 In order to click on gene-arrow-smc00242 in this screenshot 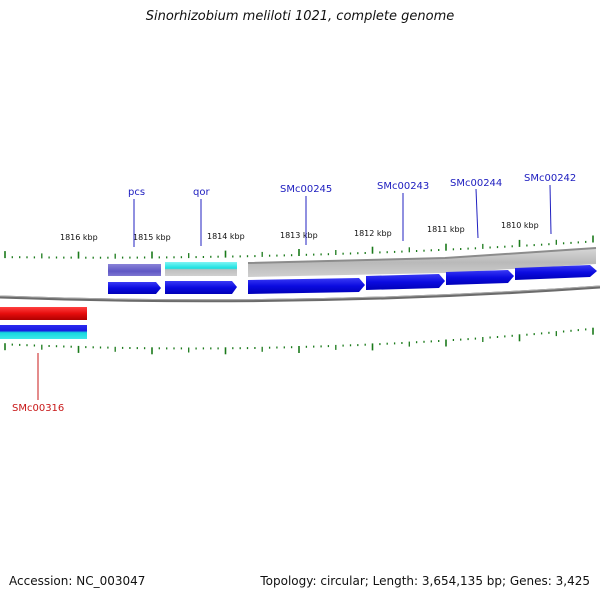, I will do `click(556, 272)`.